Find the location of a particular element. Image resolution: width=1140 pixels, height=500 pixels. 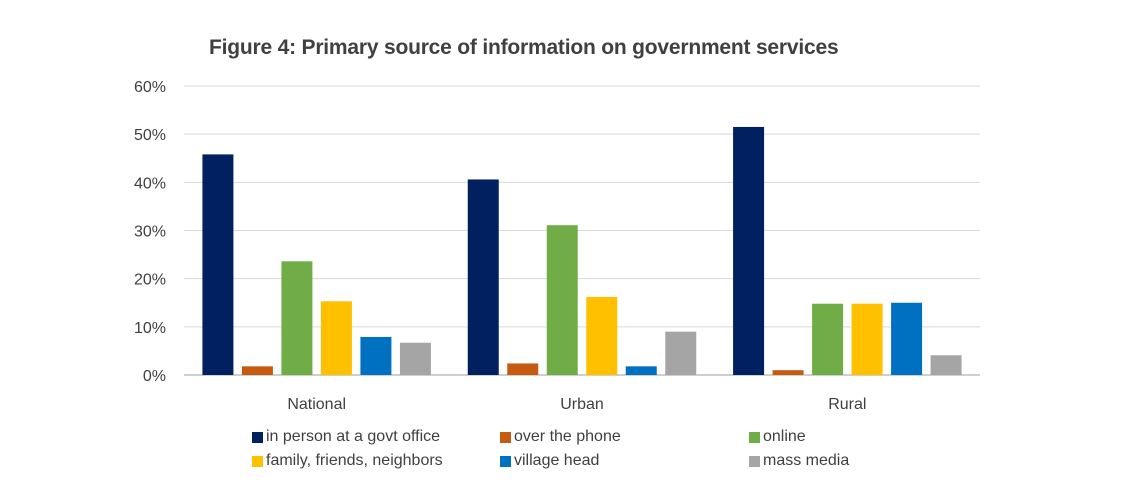

legend-label: online is located at coordinates (784, 436).